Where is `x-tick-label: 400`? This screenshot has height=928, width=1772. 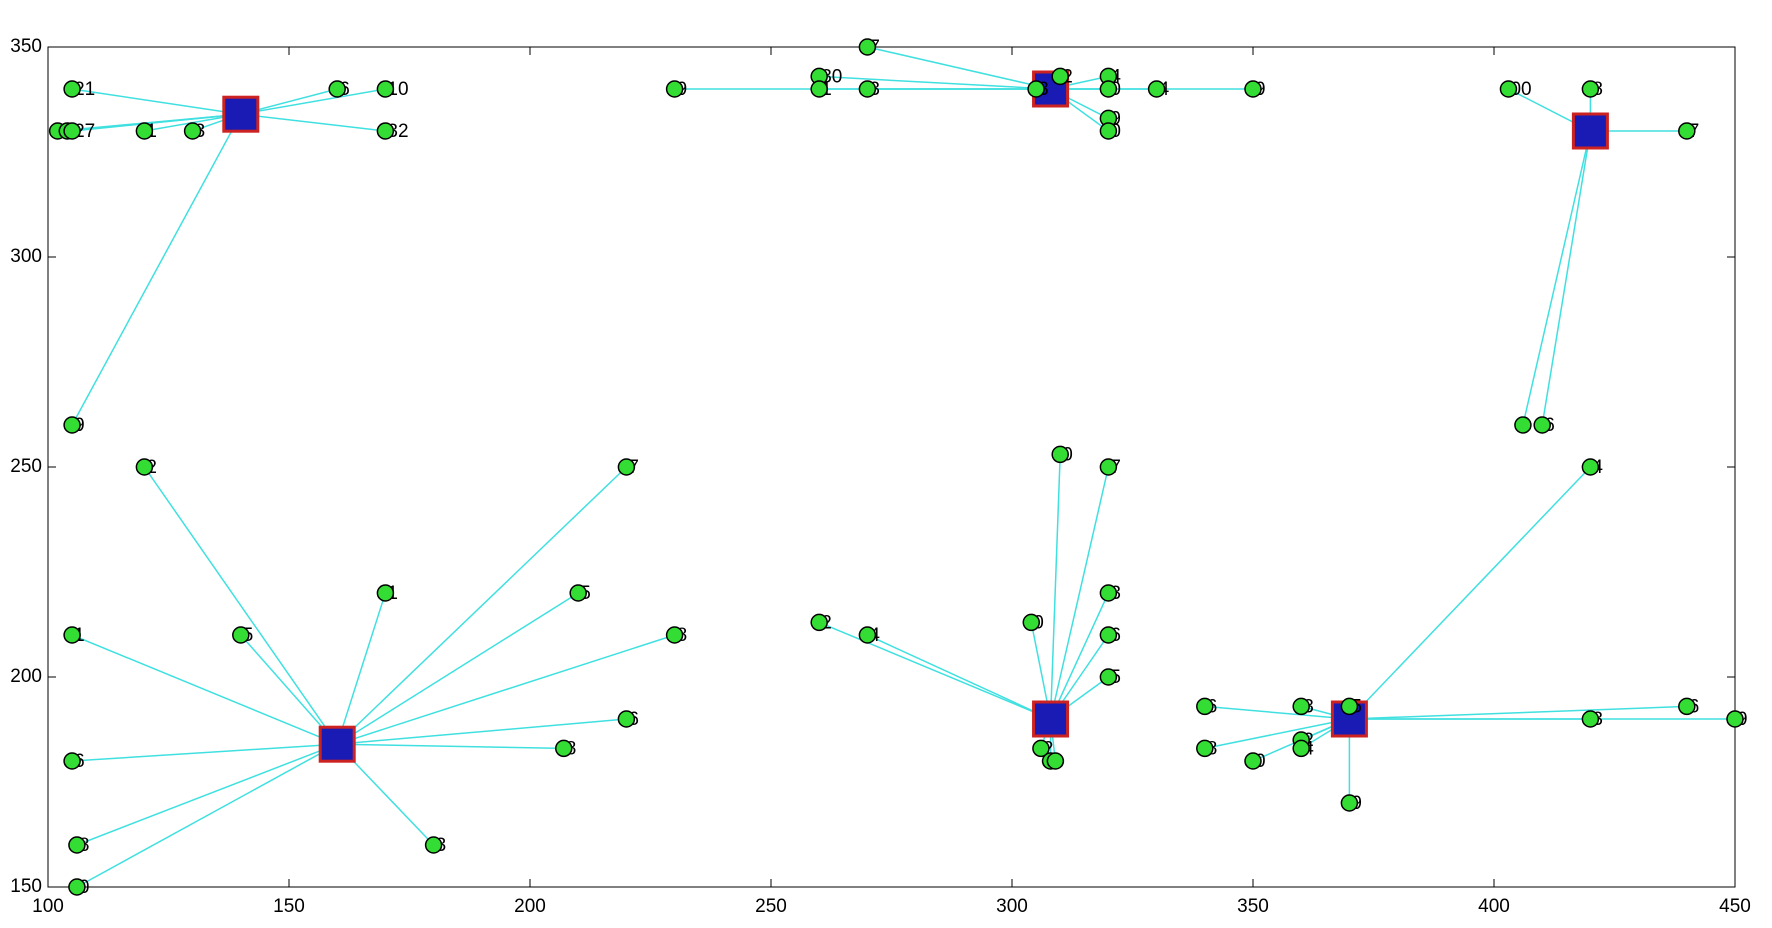 x-tick-label: 400 is located at coordinates (1494, 906).